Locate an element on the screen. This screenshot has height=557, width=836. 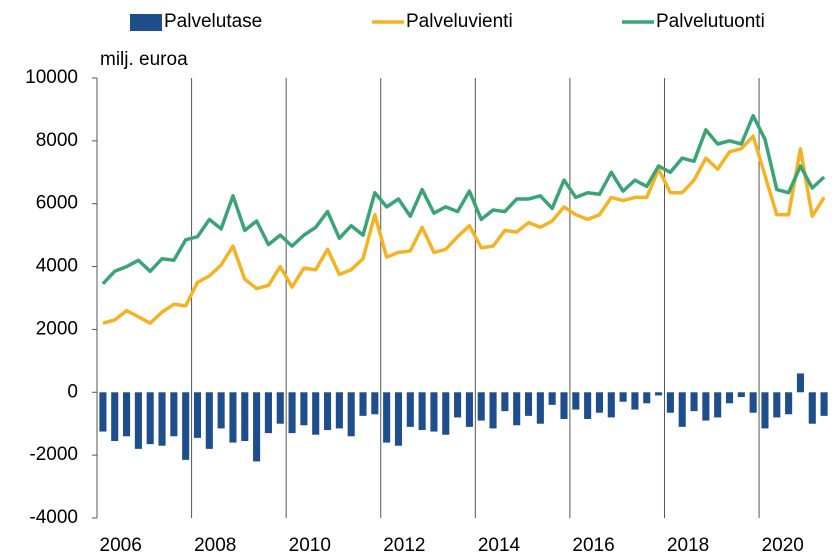
x-tick-label: 2008 is located at coordinates (215, 545).